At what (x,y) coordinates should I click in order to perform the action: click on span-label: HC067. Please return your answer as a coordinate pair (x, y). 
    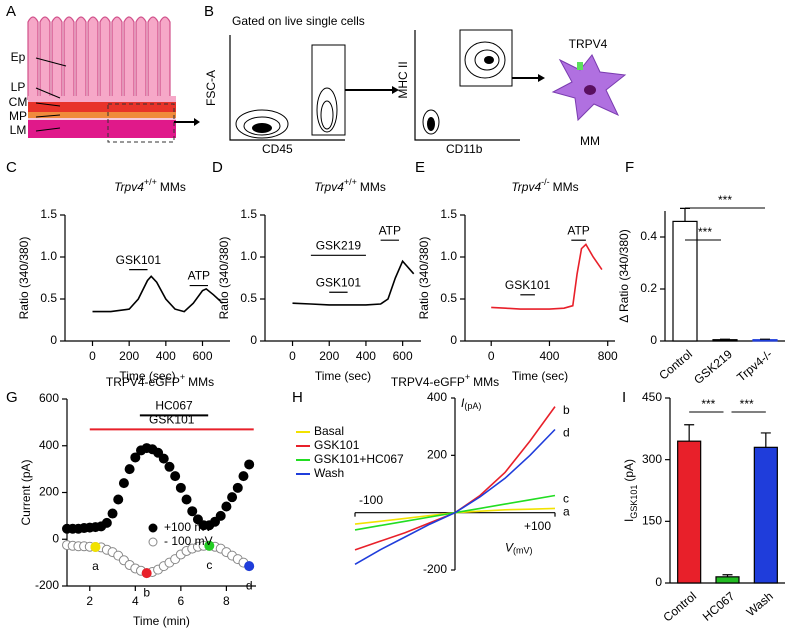
    Looking at the image, I should click on (174, 406).